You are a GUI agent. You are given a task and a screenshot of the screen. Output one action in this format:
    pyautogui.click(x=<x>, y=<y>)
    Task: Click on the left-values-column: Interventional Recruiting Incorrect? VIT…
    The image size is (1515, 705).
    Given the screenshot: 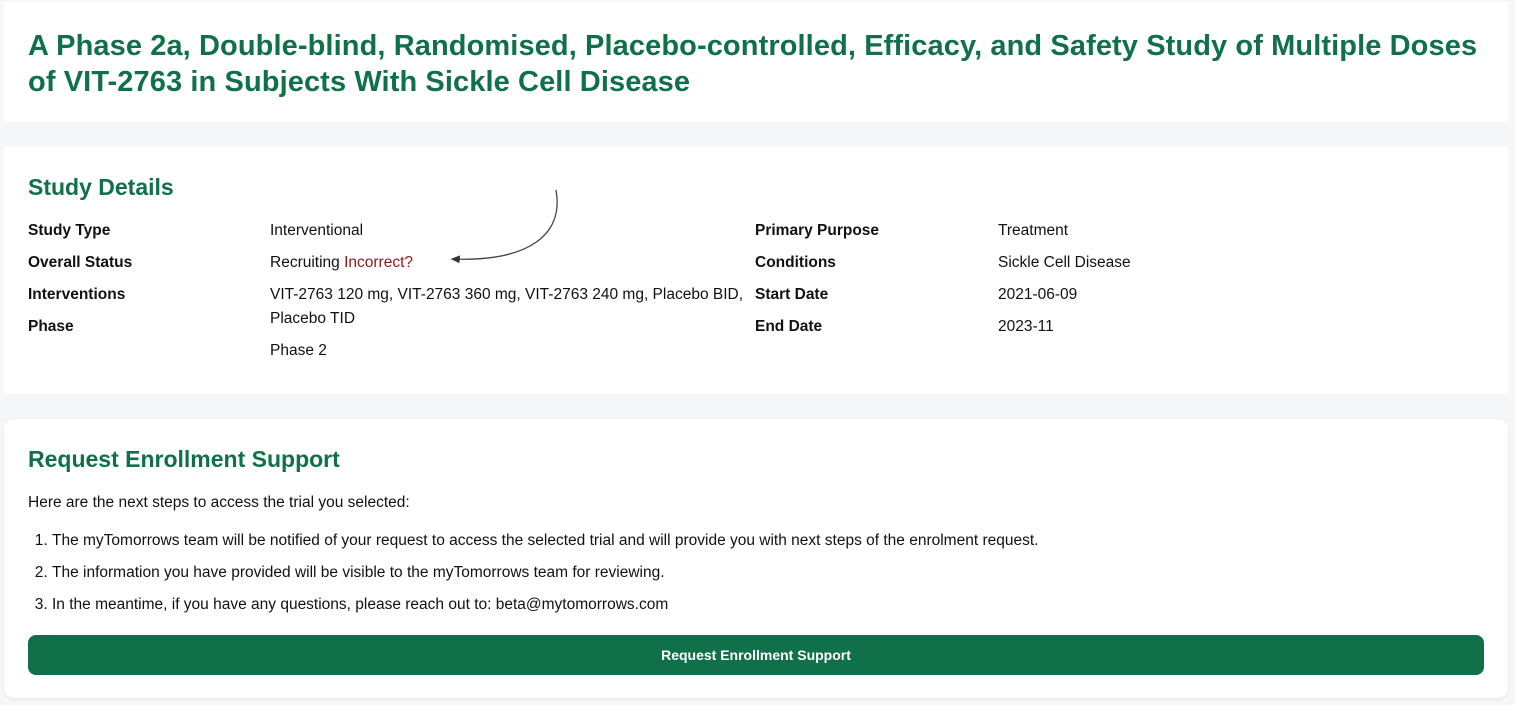 What is the action you would take?
    pyautogui.click(x=515, y=295)
    